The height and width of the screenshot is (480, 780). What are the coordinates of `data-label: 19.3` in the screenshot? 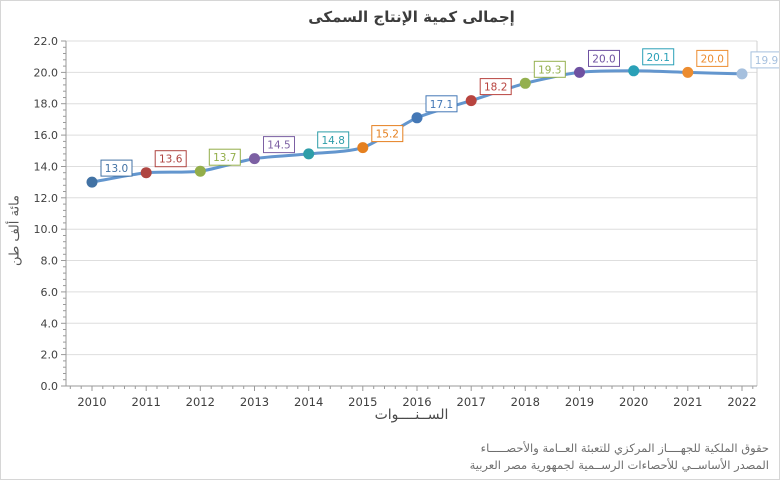 It's located at (549, 70).